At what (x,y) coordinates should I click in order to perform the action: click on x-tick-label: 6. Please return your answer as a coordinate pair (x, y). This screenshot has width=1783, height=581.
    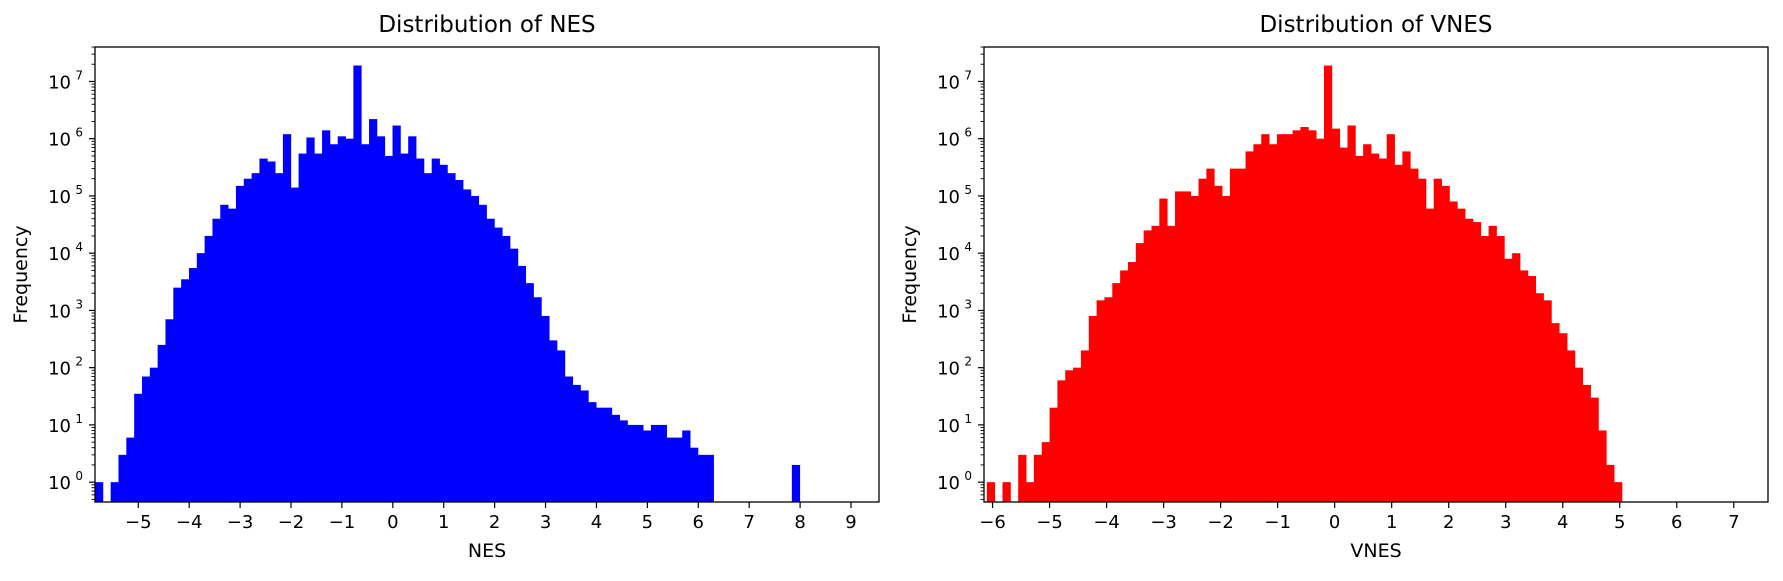
    Looking at the image, I should click on (698, 522).